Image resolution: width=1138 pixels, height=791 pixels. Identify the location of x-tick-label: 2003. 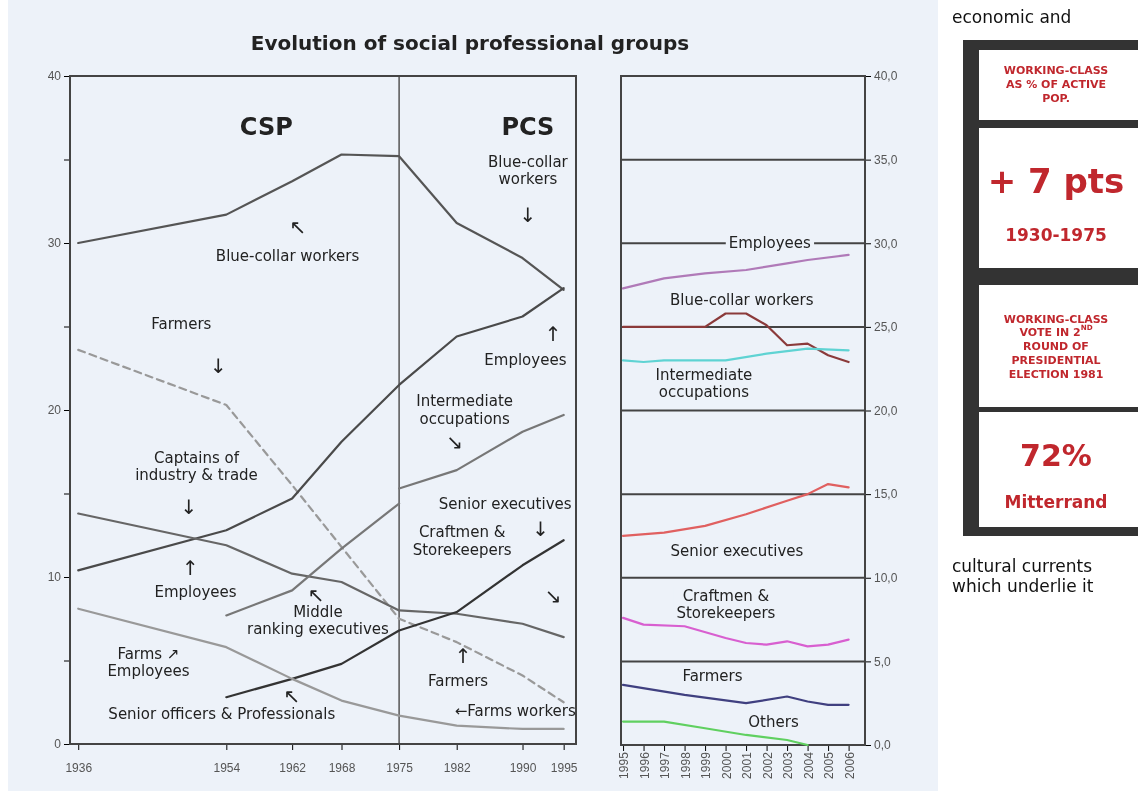
(788, 765).